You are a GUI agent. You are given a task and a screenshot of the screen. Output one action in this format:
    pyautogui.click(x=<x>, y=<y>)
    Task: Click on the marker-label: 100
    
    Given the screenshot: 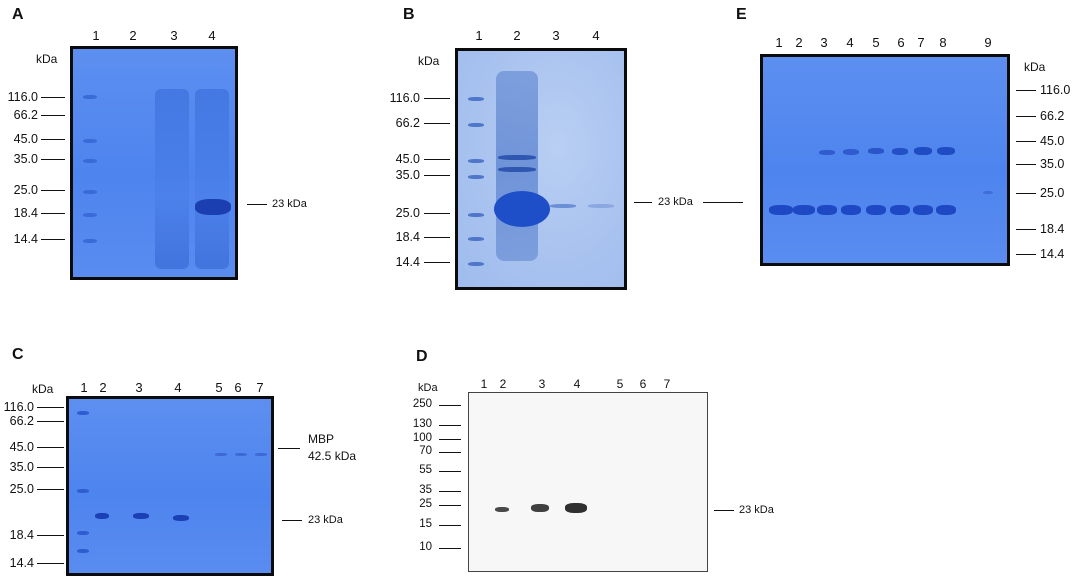 What is the action you would take?
    pyautogui.click(x=422, y=438)
    